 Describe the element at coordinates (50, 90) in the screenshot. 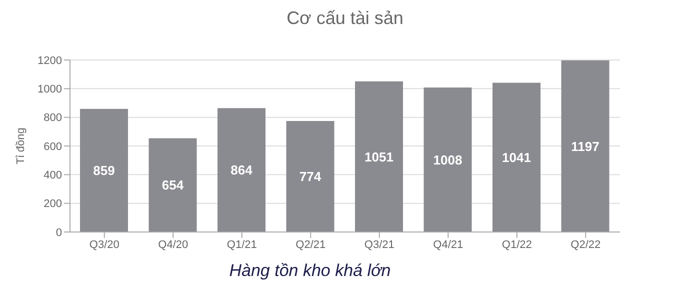

I see `y-tick-label: 1000` at that location.